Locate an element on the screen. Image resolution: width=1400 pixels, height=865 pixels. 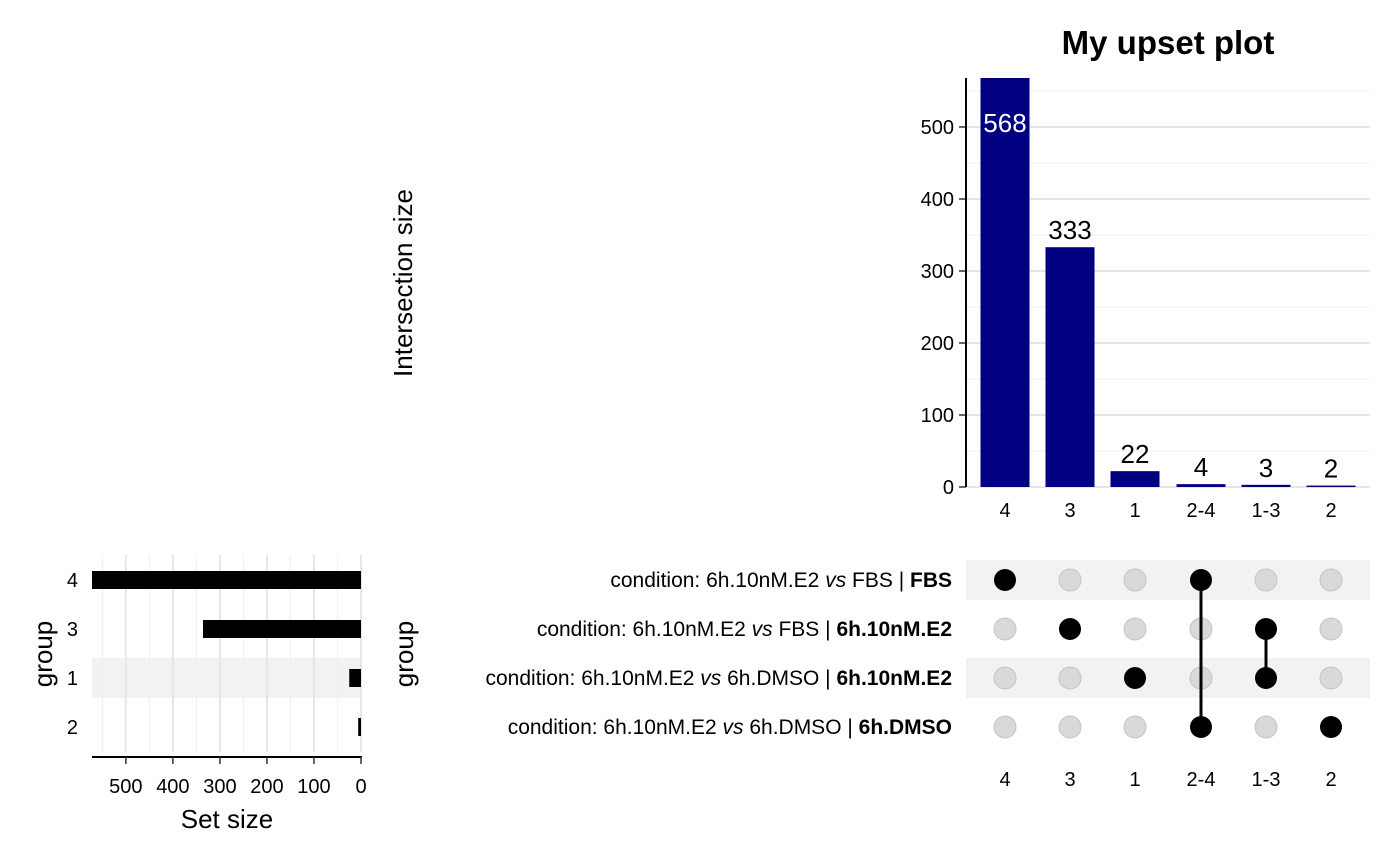
chart-title: My upset plot is located at coordinates (1168, 42).